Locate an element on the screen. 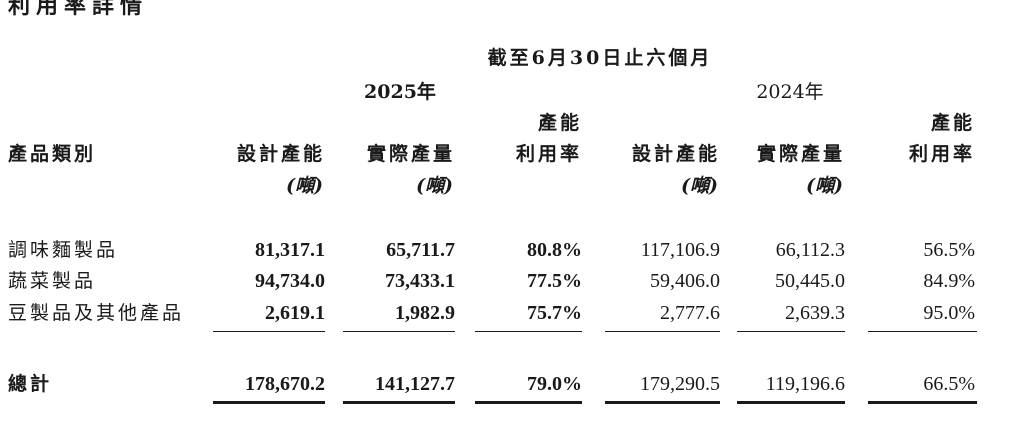 The image size is (1024, 422). cell-actual-2024: 66,112.3 is located at coordinates (810, 250).